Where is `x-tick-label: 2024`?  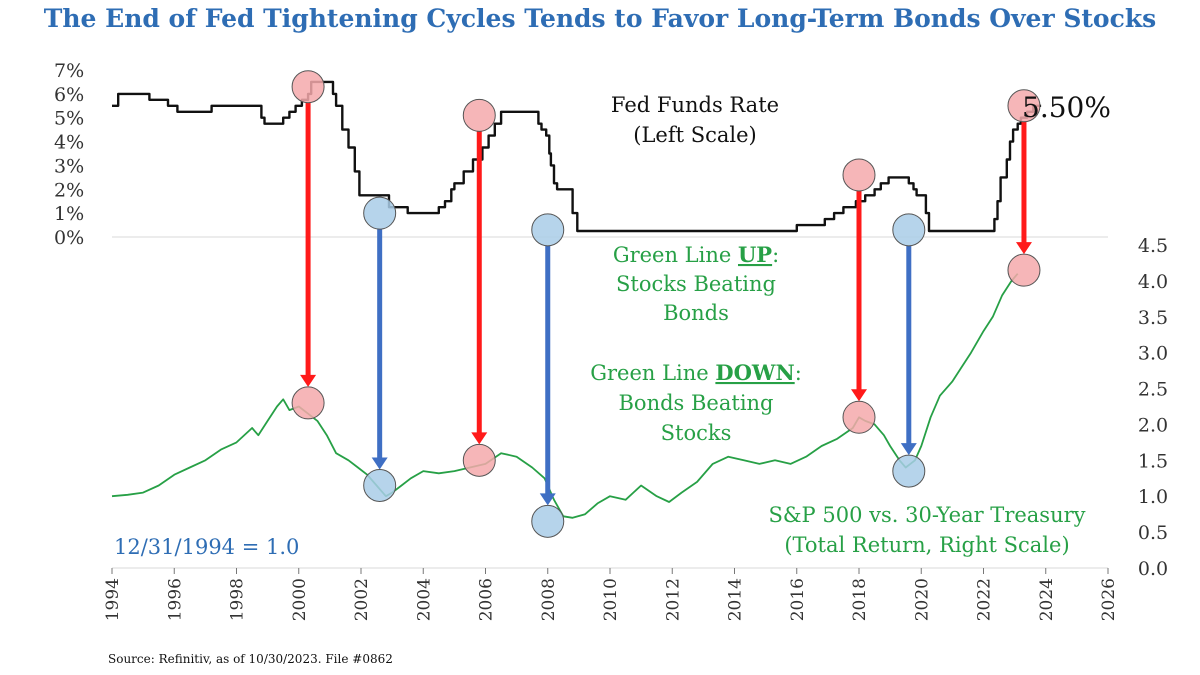
x-tick-label: 2024 is located at coordinates (1047, 599).